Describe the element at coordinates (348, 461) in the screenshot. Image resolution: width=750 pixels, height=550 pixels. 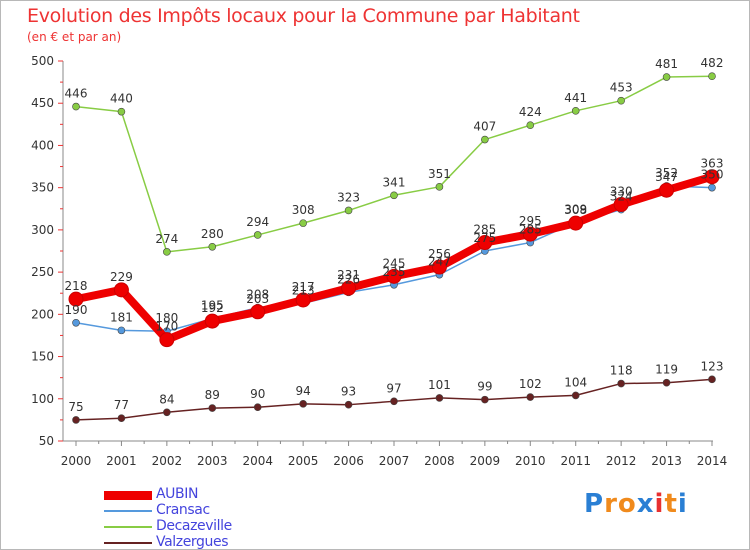
I see `x-tick-label: 2006` at that location.